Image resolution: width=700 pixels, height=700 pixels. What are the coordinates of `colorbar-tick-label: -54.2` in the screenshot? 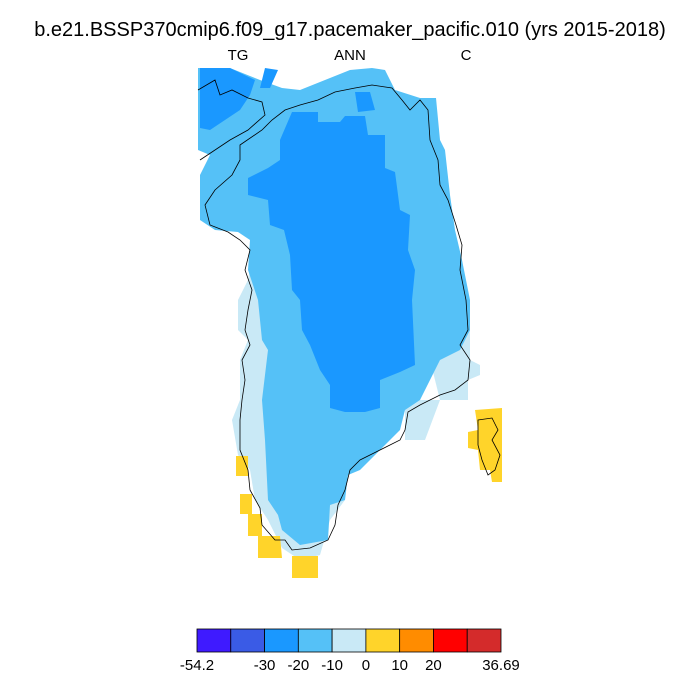 It's located at (197, 665).